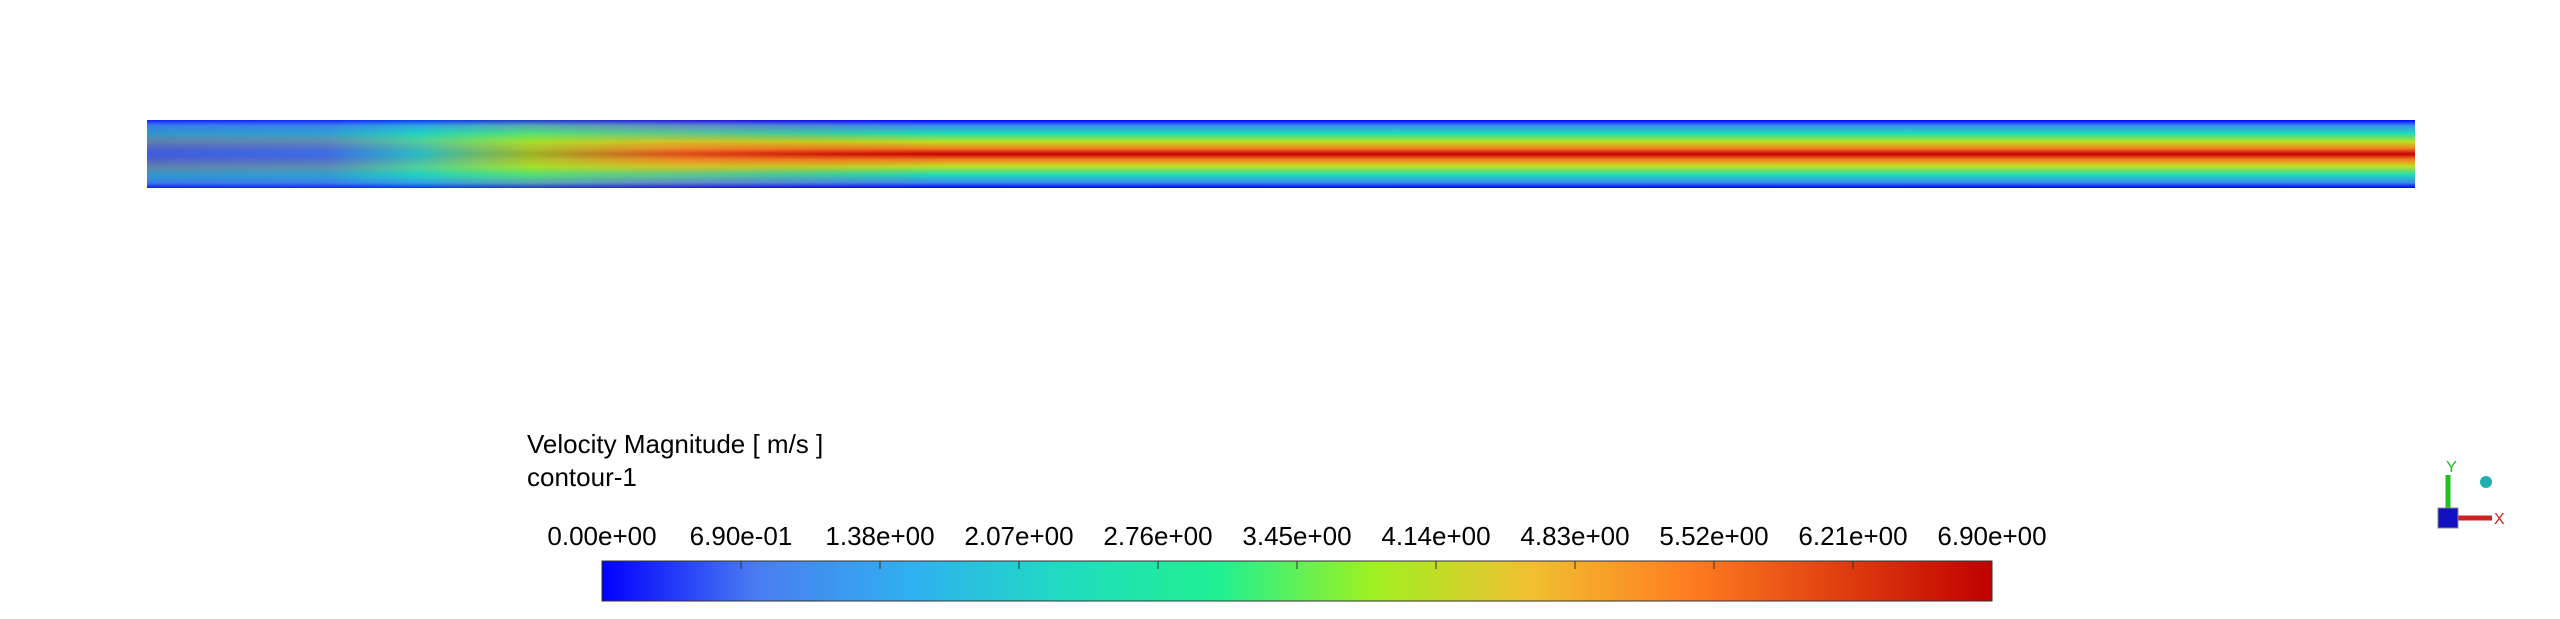  I want to click on colorbar-tick-label: 4.83e+00, so click(1574, 536).